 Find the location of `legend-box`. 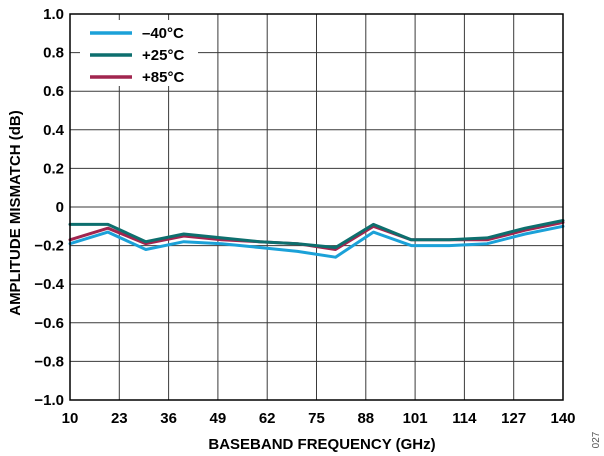

legend-box is located at coordinates (139, 53).